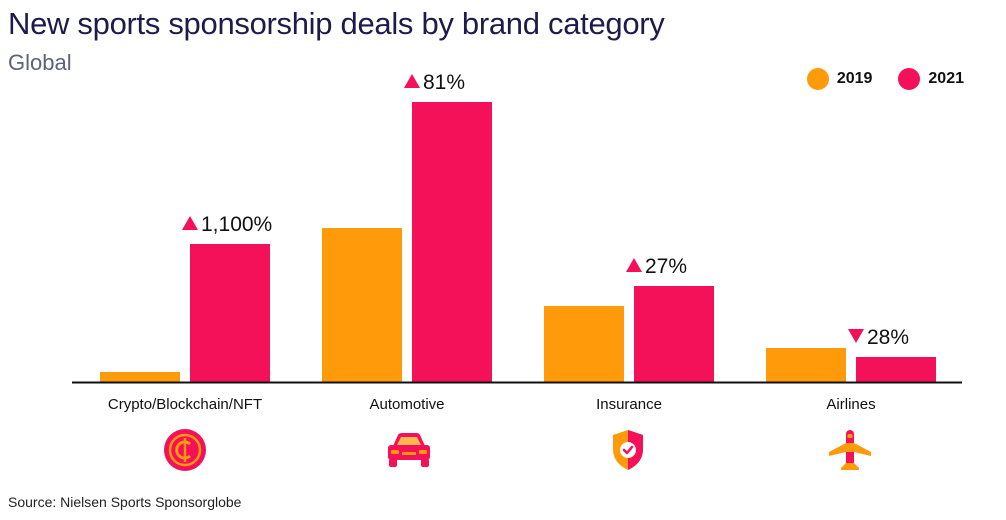 This screenshot has width=1006, height=520. What do you see at coordinates (817, 79) in the screenshot?
I see `legend-swatch-2019` at bounding box center [817, 79].